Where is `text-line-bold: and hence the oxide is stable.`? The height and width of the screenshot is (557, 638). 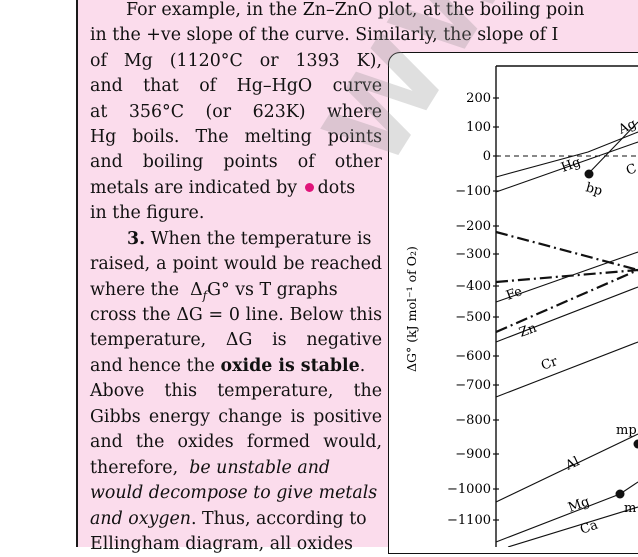
text-line-bold: and hence the oxide is stable. is located at coordinates (227, 366).